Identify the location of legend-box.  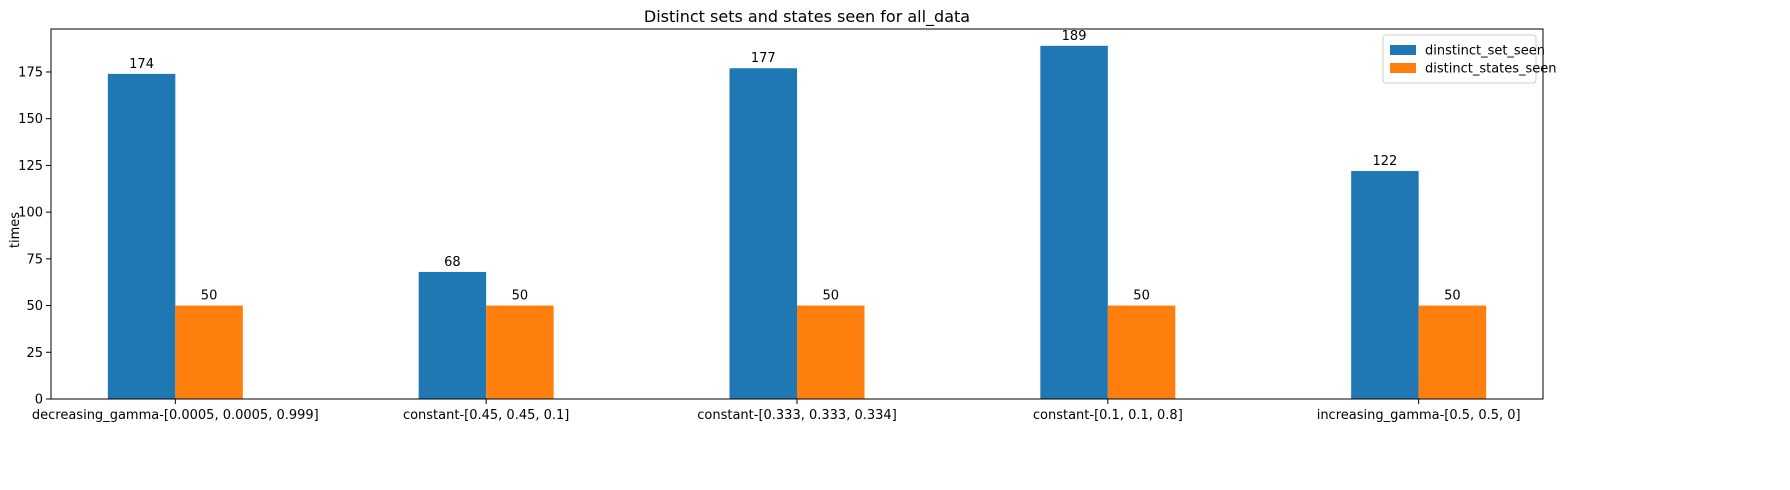
(1459, 59).